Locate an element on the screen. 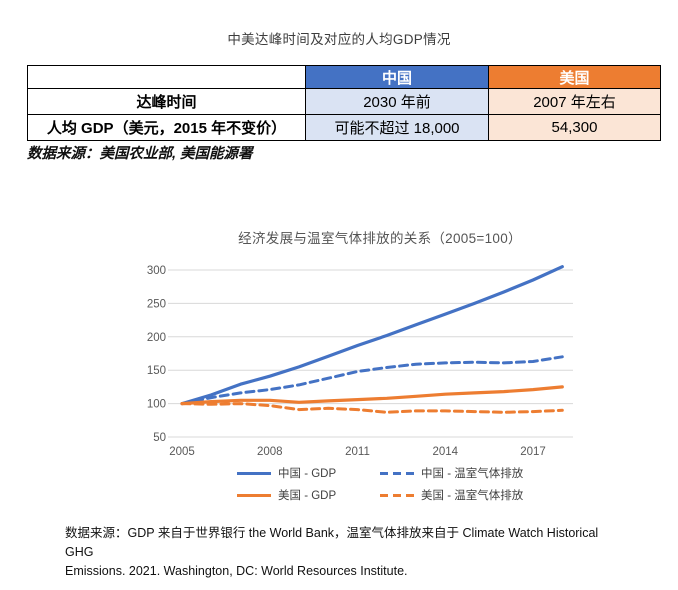  legend-item-4: 美国 - 温室气体排放 is located at coordinates (451, 495).